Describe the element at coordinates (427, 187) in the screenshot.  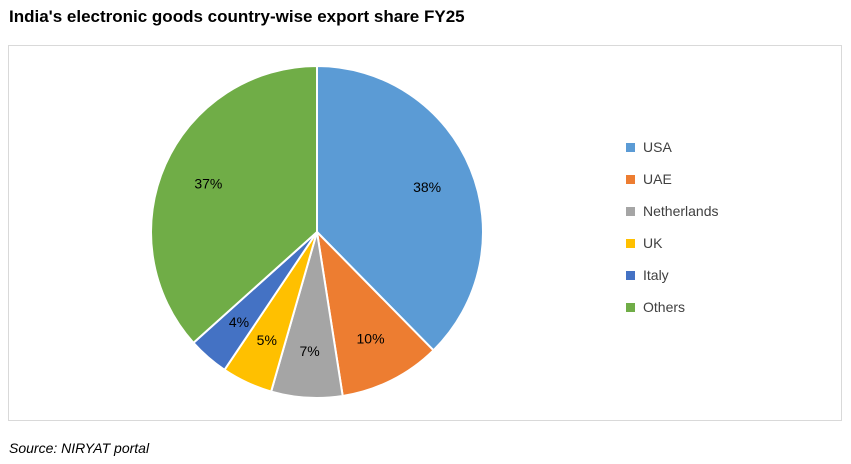
I see `data-label-usa: 38%` at that location.